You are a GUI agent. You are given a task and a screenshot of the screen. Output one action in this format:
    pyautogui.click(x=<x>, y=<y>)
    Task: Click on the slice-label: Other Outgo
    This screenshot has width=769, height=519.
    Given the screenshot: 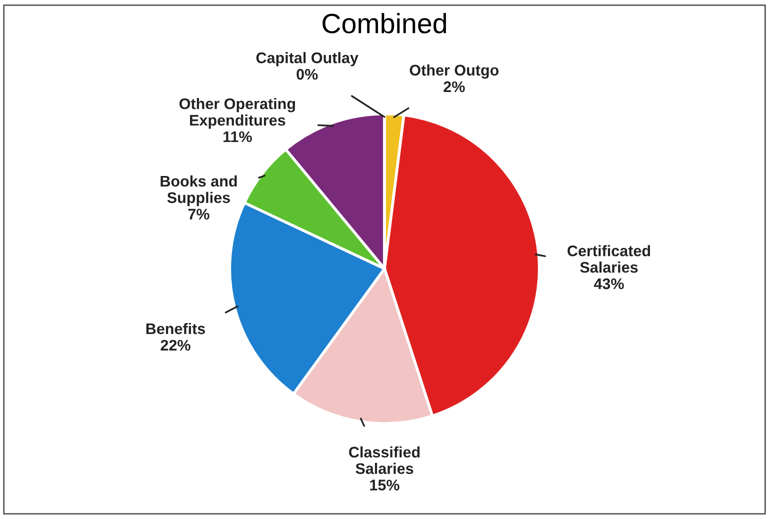 What is the action you would take?
    pyautogui.click(x=454, y=71)
    